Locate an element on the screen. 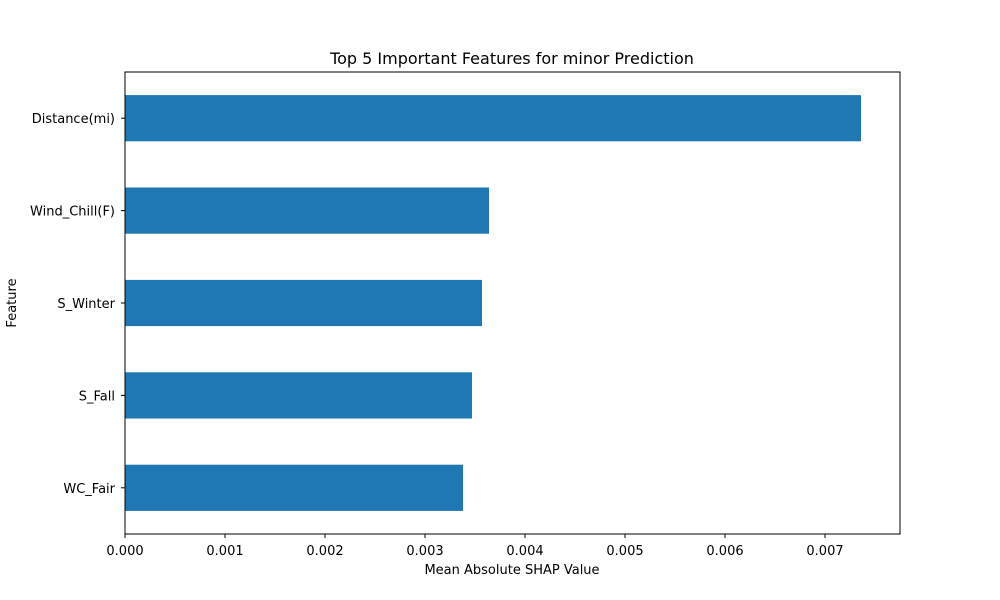 This screenshot has width=1000, height=600. x-tick-label-6: 0.006 is located at coordinates (724, 551).